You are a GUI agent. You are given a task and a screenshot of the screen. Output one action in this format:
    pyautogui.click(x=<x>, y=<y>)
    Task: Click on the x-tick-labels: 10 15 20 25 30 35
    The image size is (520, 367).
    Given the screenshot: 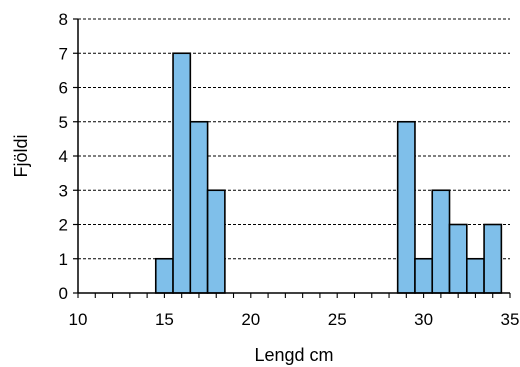 What is the action you would take?
    pyautogui.click(x=294, y=319)
    